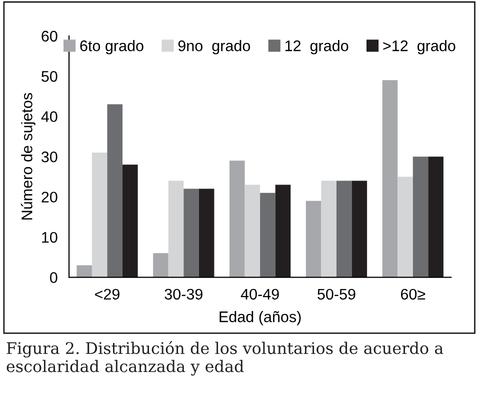 The image size is (493, 399). I want to click on x-tick-label: <29, so click(107, 294).